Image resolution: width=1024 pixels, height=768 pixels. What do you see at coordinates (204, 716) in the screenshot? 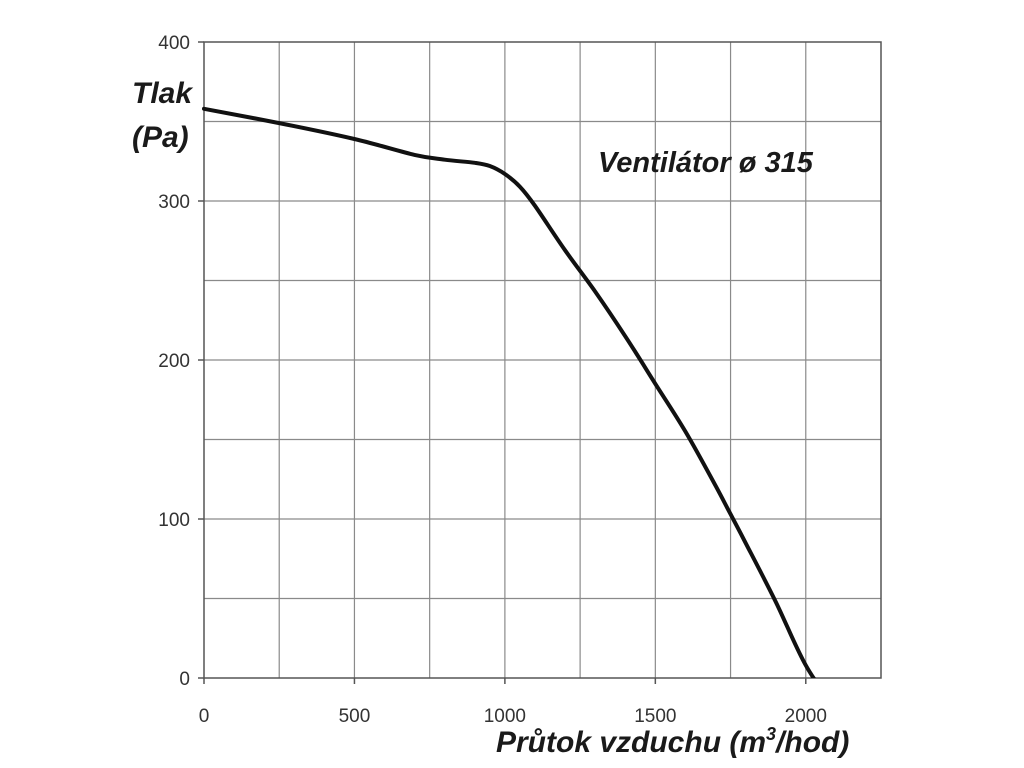
I see `x-tick-label: 0` at bounding box center [204, 716].